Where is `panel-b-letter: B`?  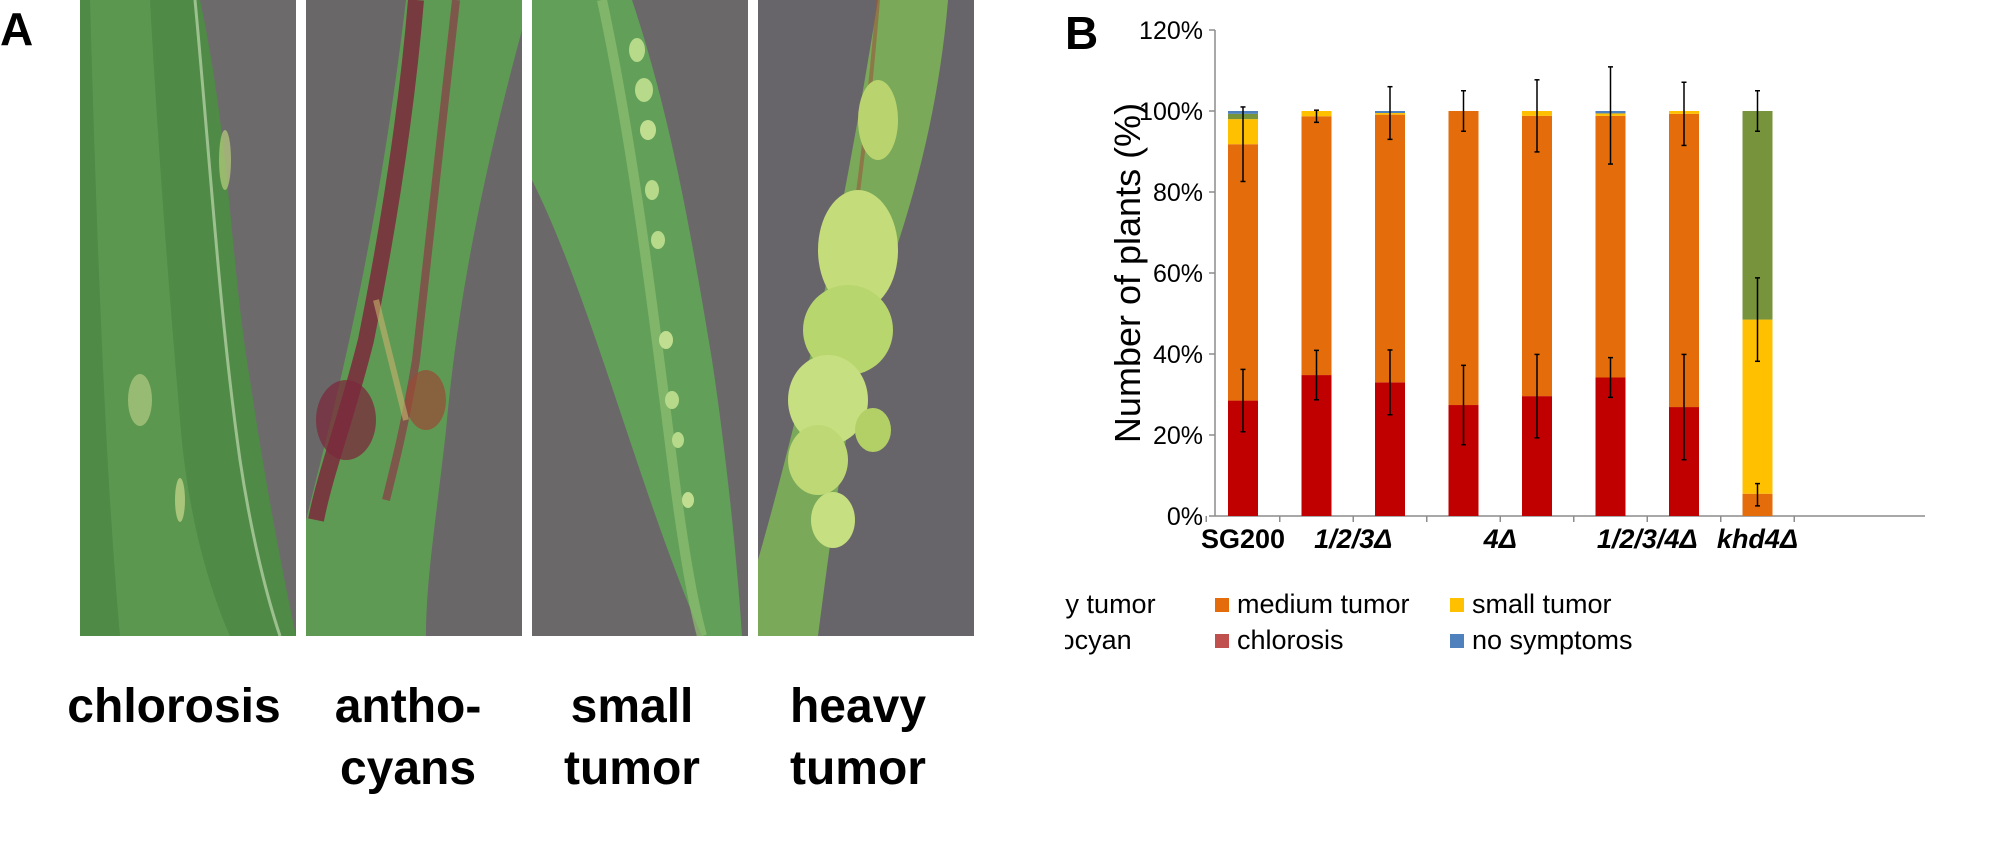
panel-b-letter: B is located at coordinates (1082, 33).